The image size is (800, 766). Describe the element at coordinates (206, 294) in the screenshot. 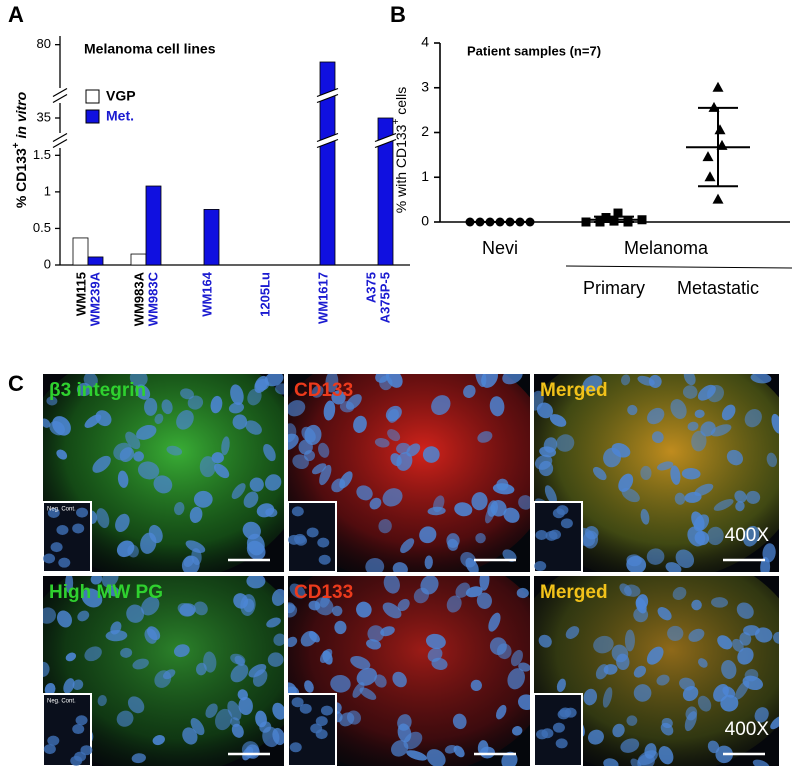

I see `x-tick-label: WM164` at that location.